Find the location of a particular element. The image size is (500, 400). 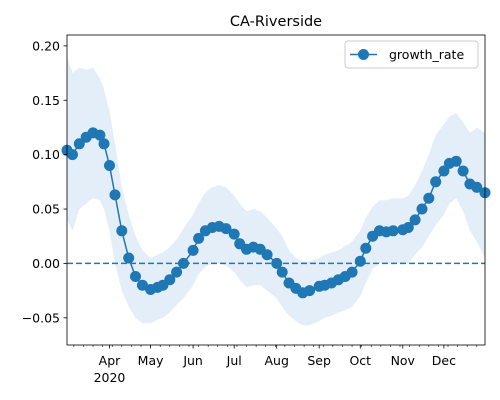

x-tick-label: Nov is located at coordinates (403, 360).